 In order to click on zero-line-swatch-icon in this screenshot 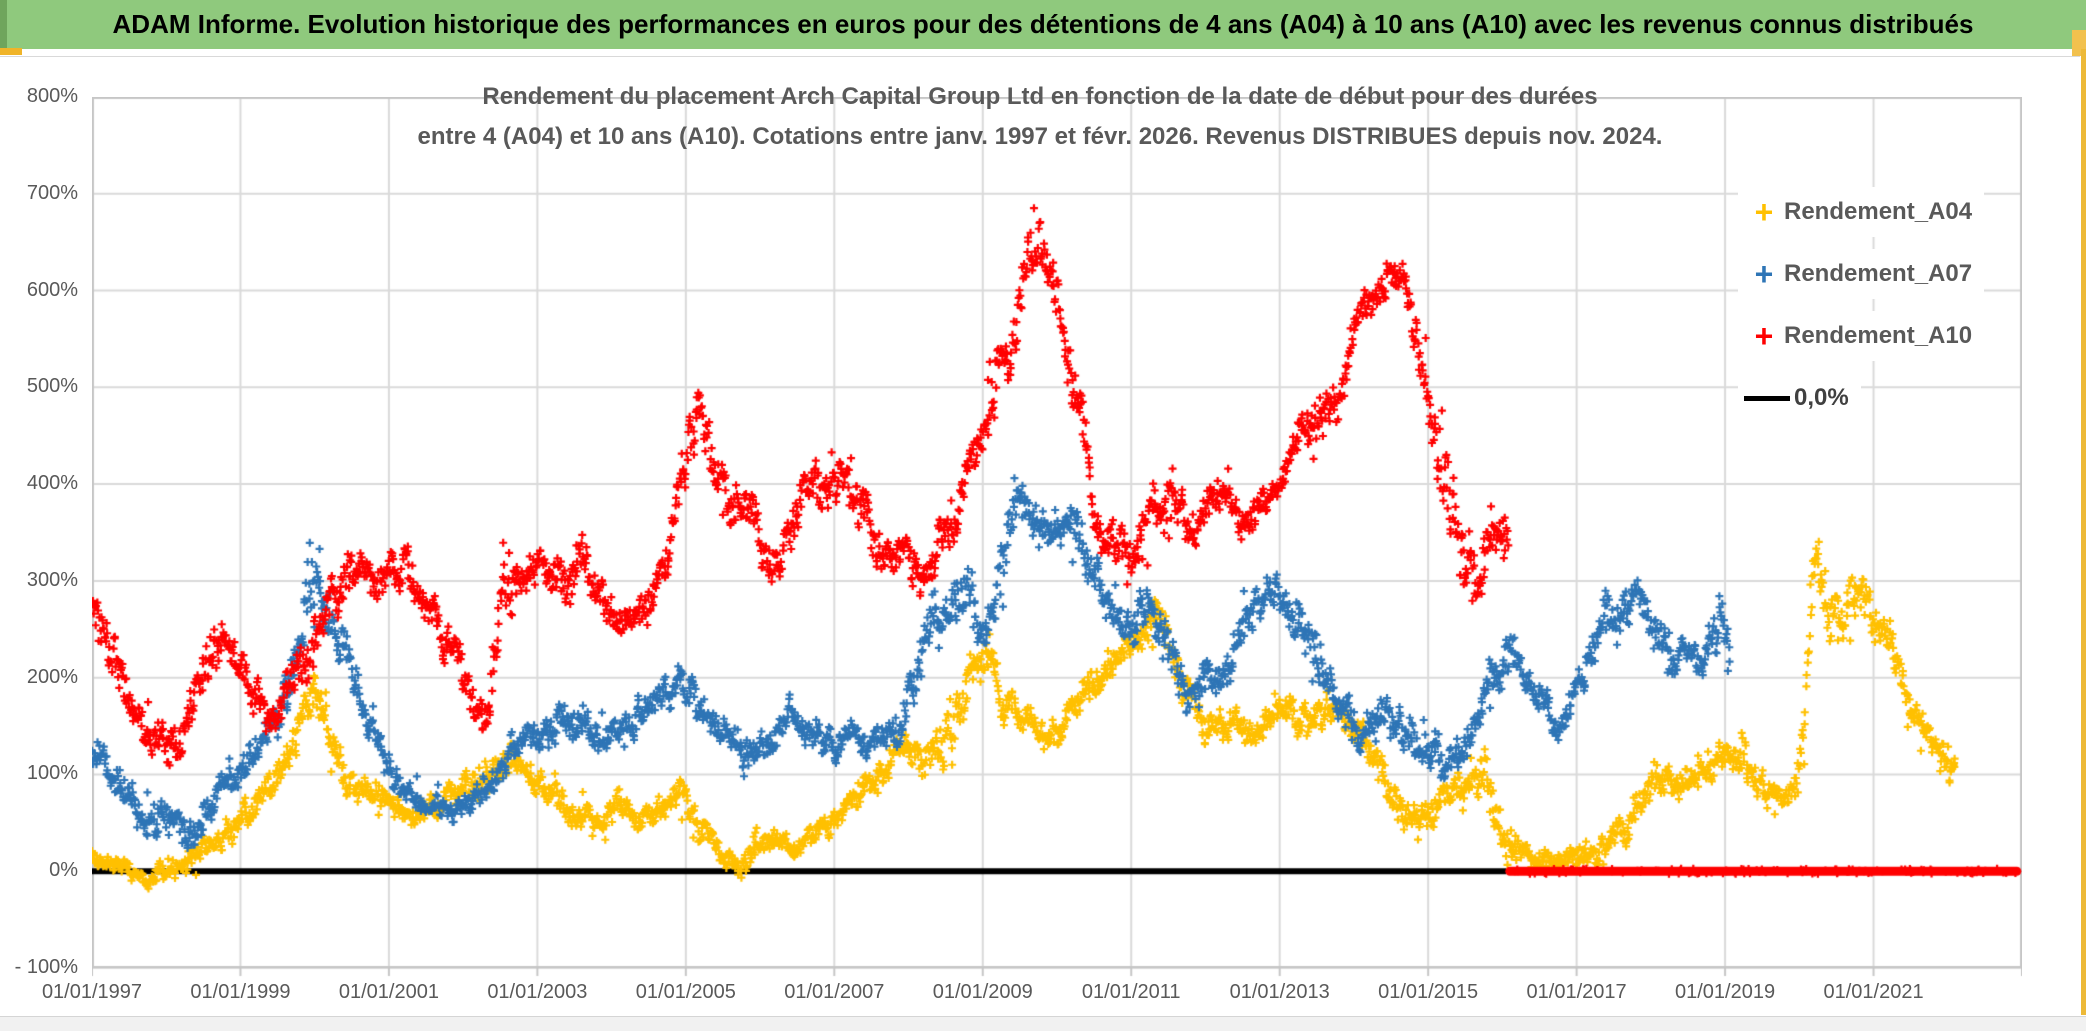, I will do `click(1767, 398)`.